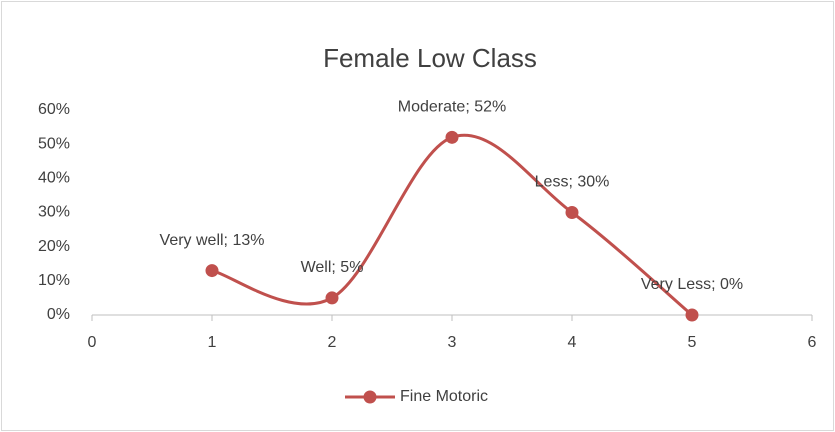 The image size is (835, 432). Describe the element at coordinates (812, 342) in the screenshot. I see `x-tick-label: 6` at that location.